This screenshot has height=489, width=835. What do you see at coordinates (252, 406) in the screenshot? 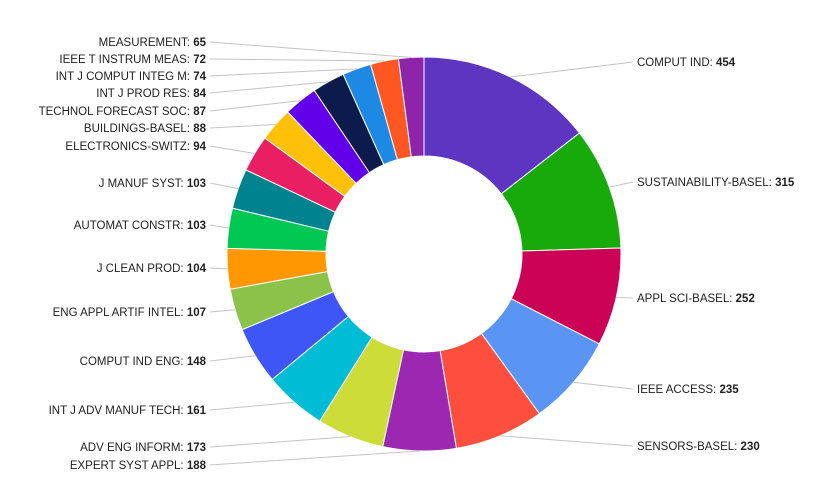
I see `leader-line-int-j-adv-manuf-tech` at bounding box center [252, 406].